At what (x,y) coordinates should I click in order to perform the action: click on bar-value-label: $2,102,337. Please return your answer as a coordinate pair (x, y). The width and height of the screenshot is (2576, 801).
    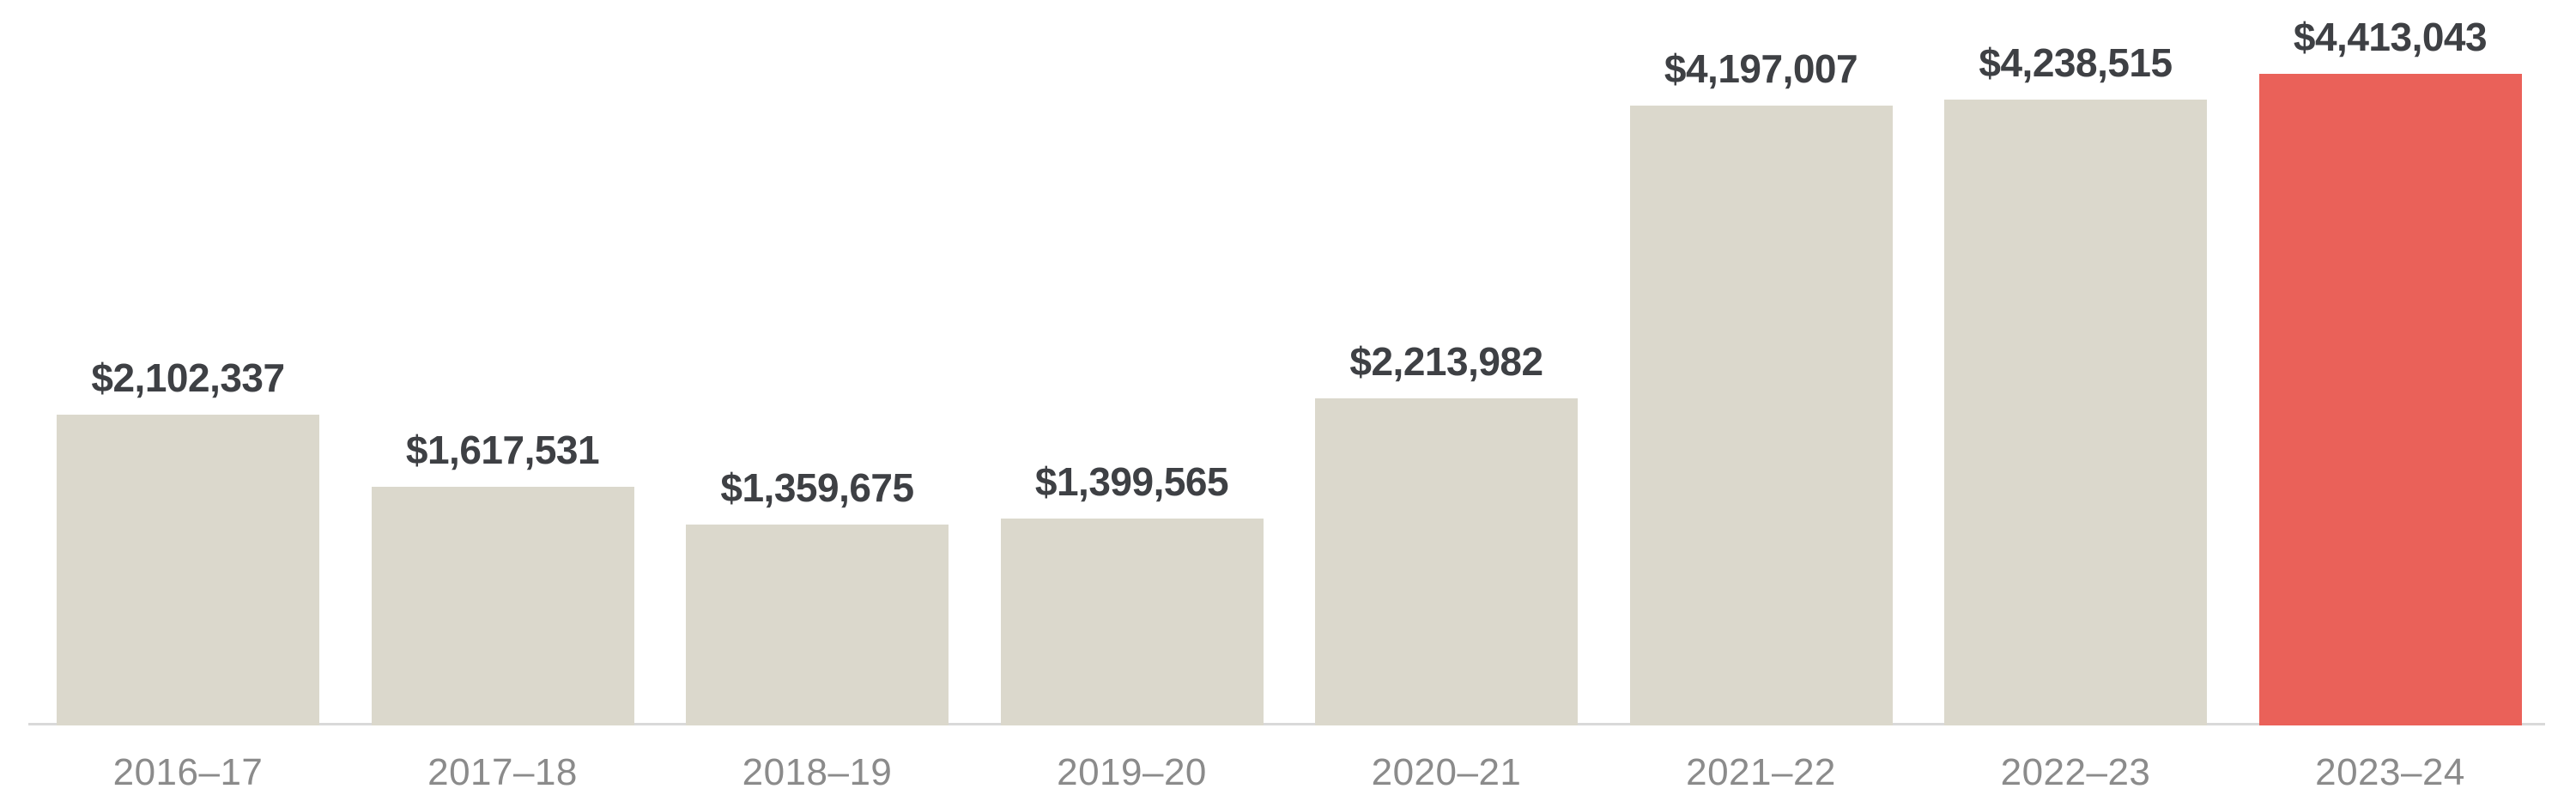
    Looking at the image, I should click on (188, 378).